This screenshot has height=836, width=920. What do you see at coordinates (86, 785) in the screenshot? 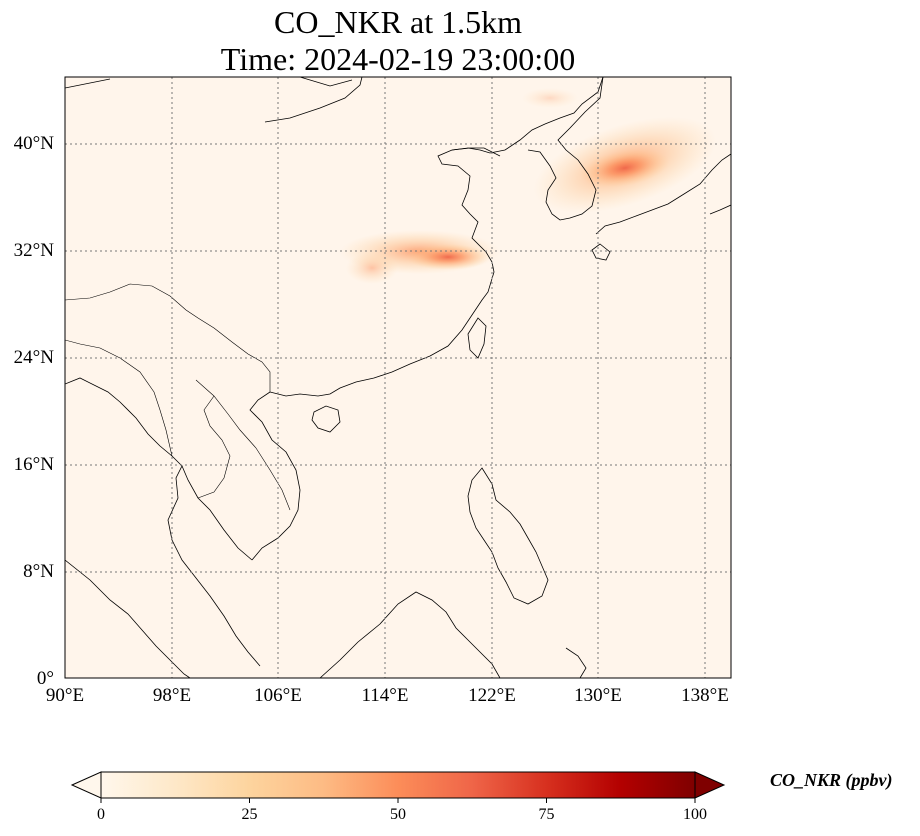
I see `colorbar-extend-min` at bounding box center [86, 785].